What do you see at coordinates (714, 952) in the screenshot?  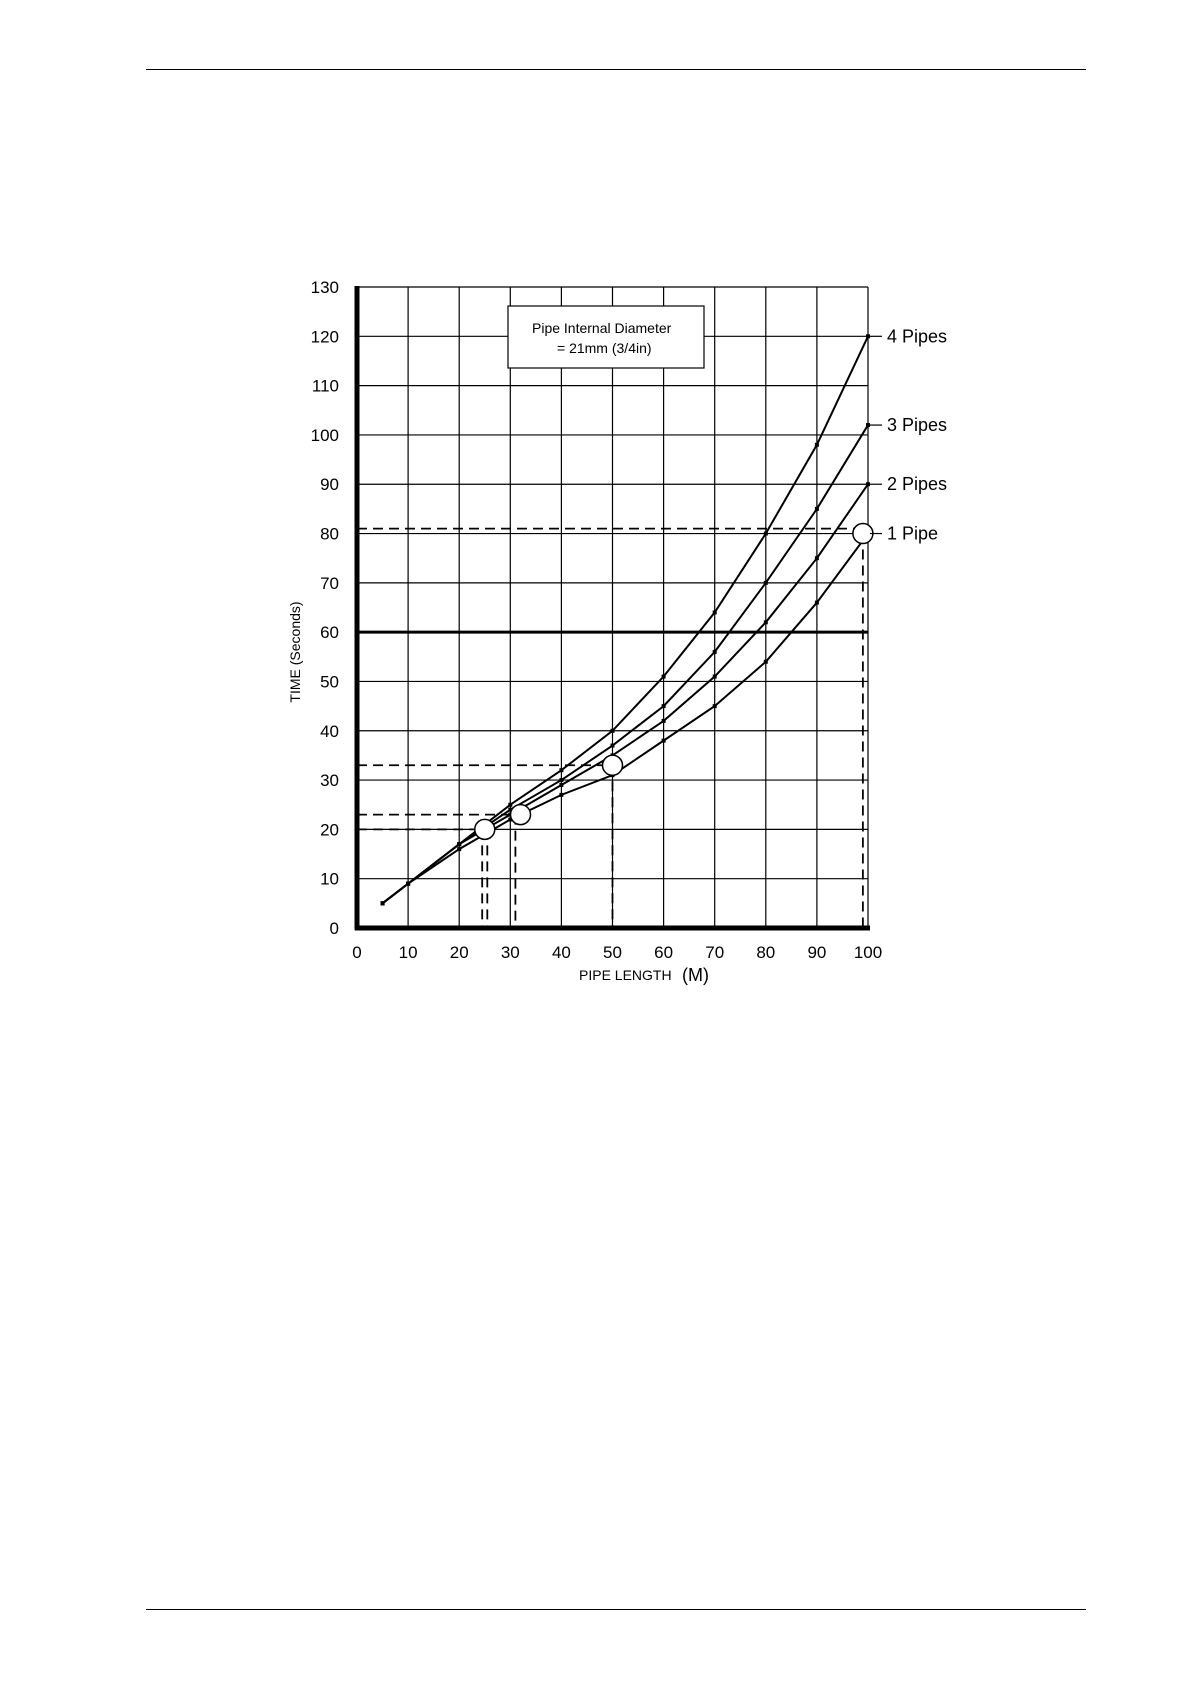 I see `x-tick-label-70: 70` at bounding box center [714, 952].